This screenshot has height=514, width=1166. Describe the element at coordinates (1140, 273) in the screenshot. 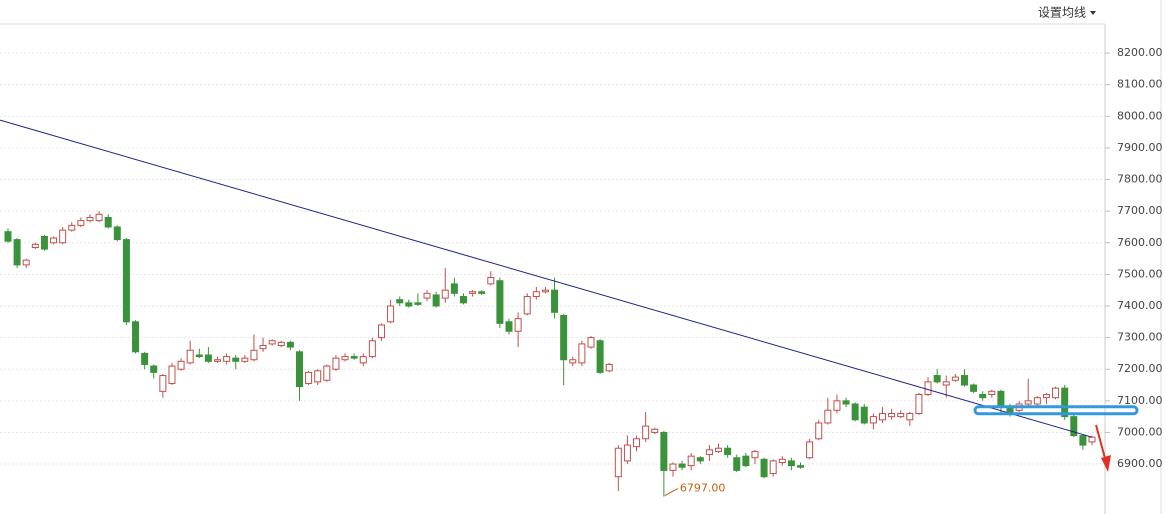

I see `y-tick-label: 7500.00` at that location.